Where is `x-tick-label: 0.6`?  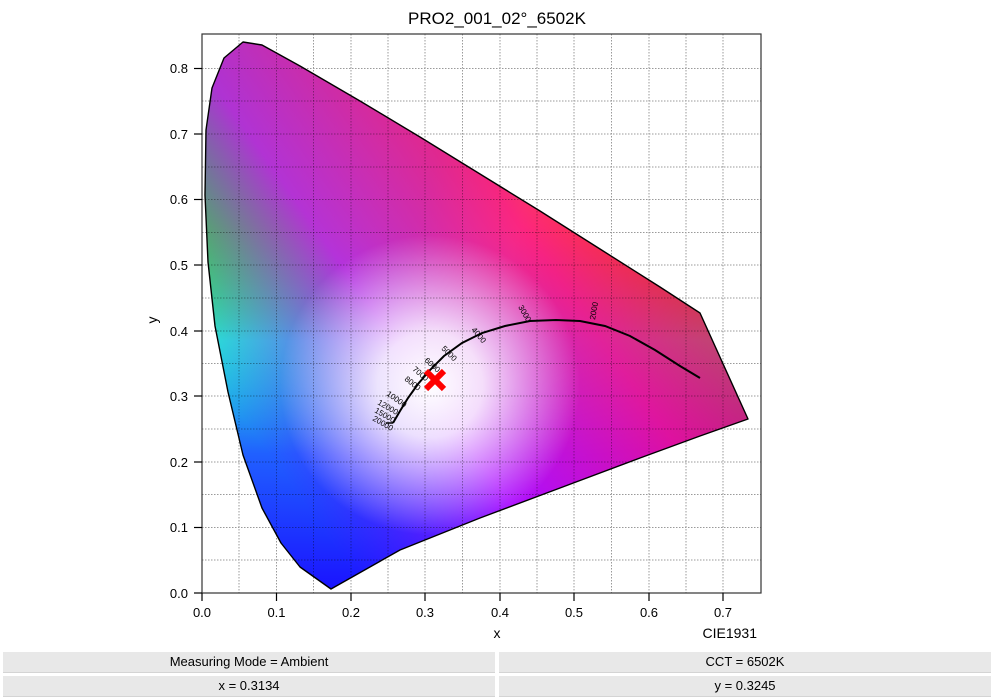 x-tick-label: 0.6 is located at coordinates (649, 612).